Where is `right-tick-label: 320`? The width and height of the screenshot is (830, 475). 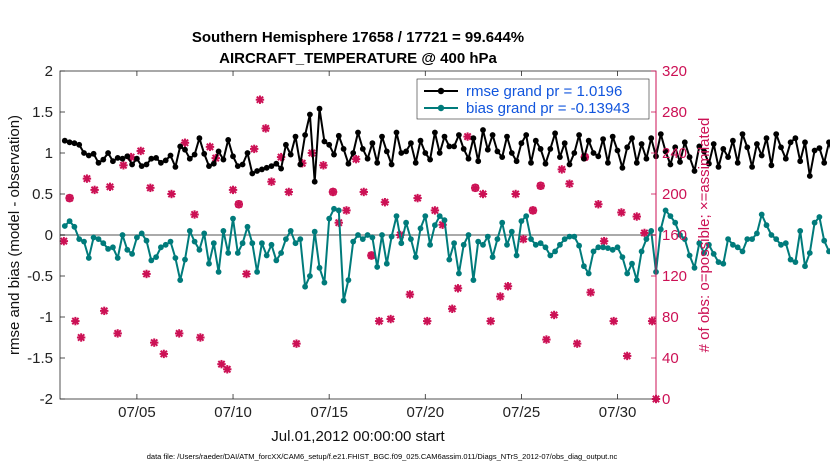 right-tick-label: 320 is located at coordinates (674, 71).